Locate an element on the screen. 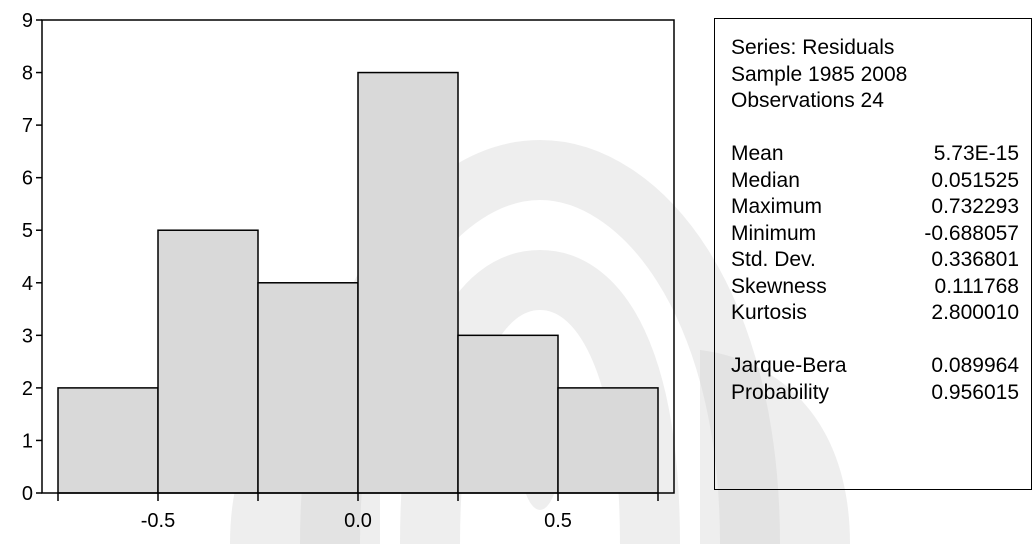  stat-label: Maximum is located at coordinates (777, 206).